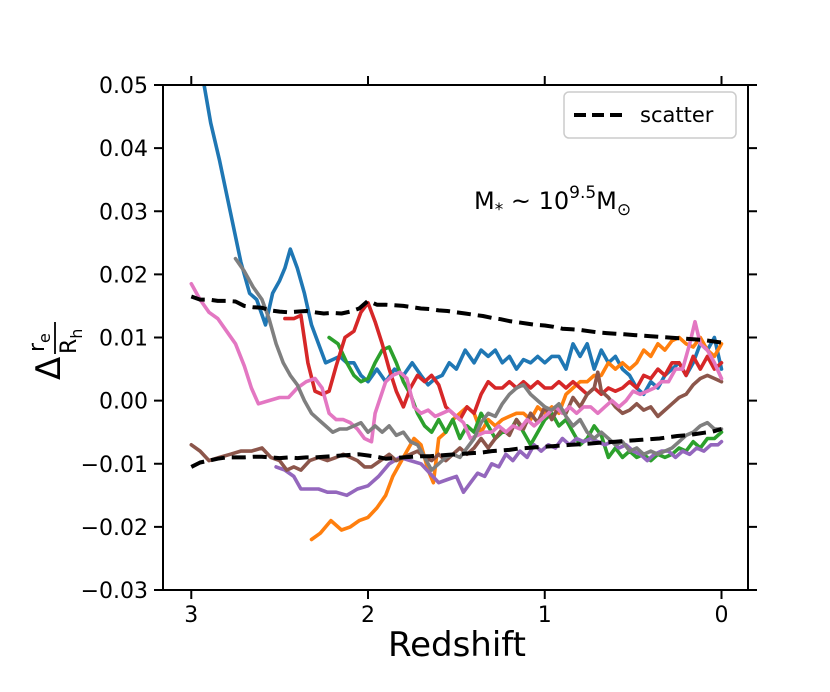 This screenshot has width=830, height=692. What do you see at coordinates (123, 212) in the screenshot?
I see `y-tick-label: 0.03` at bounding box center [123, 212].